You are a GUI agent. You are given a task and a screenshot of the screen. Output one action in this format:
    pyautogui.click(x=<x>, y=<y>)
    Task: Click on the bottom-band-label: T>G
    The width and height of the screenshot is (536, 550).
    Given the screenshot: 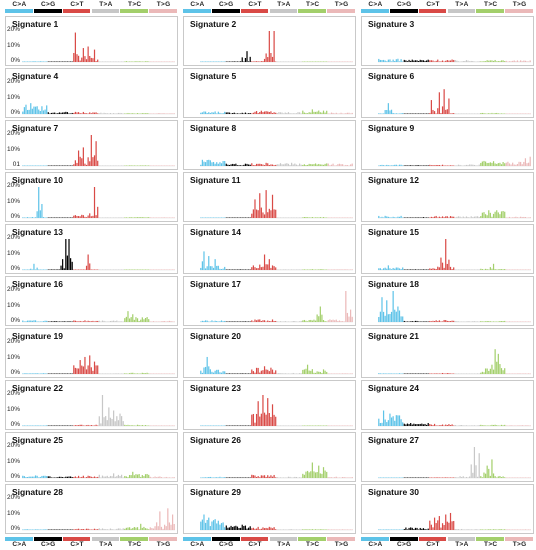 What is the action you would take?
    pyautogui.click(x=519, y=544)
    